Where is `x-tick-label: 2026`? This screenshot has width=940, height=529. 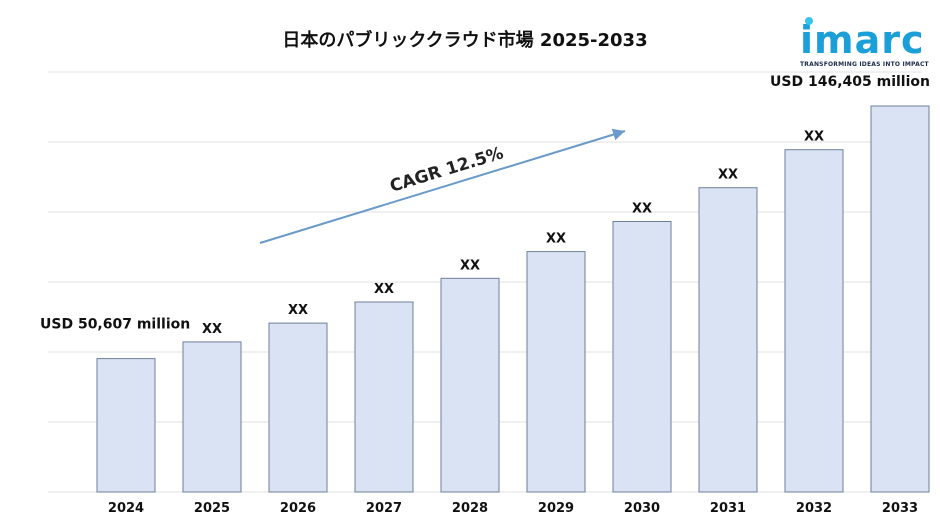 x-tick-label: 2026 is located at coordinates (298, 508).